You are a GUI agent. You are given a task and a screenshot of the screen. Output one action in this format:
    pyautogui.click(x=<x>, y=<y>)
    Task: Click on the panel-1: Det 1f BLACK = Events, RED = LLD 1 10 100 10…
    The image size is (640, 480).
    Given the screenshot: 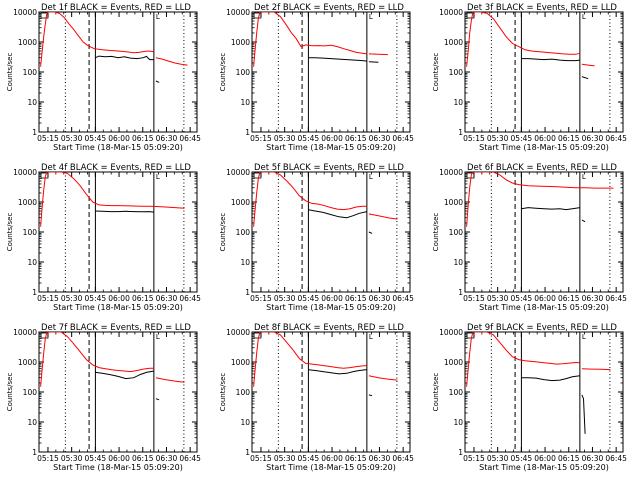 What is the action you would take?
    pyautogui.click(x=103, y=77)
    